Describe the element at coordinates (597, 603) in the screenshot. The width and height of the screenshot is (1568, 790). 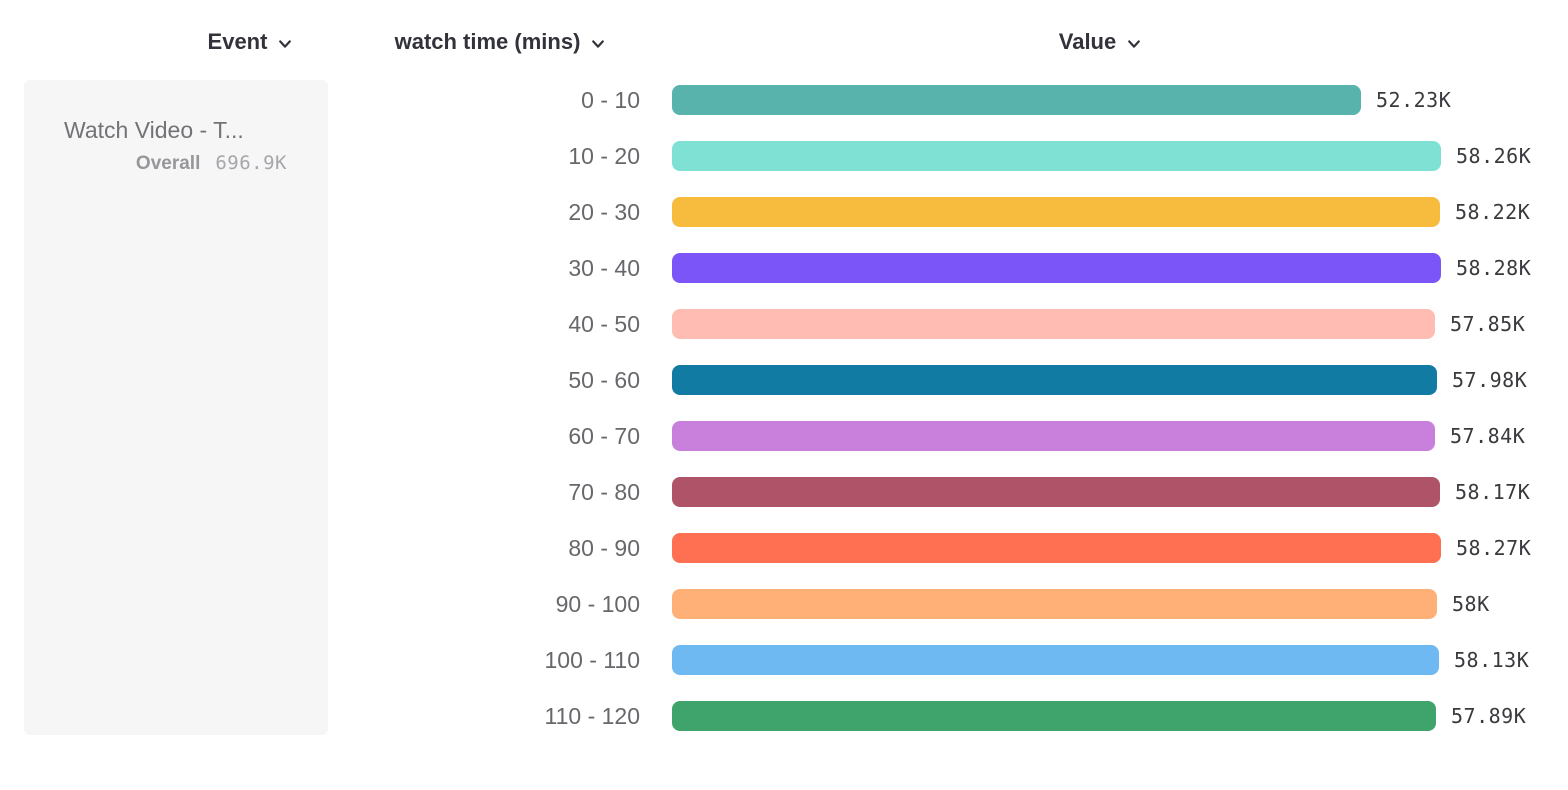
I see `bucket-label: 90 - 100` at that location.